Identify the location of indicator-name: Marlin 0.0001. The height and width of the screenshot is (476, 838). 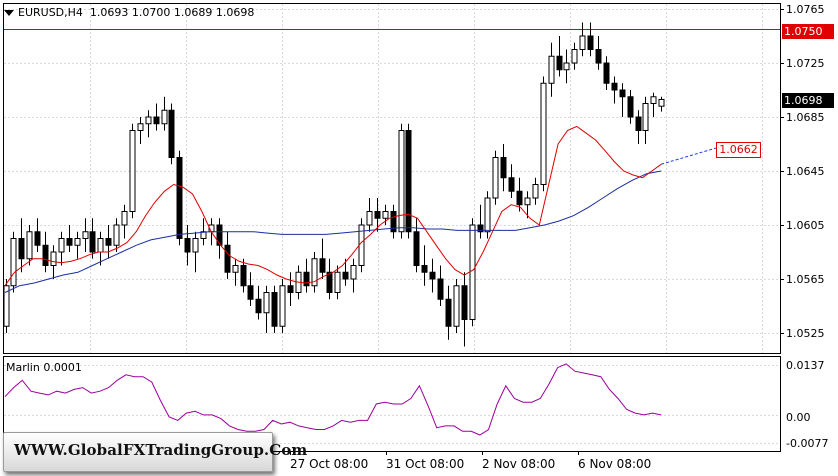
(44, 367).